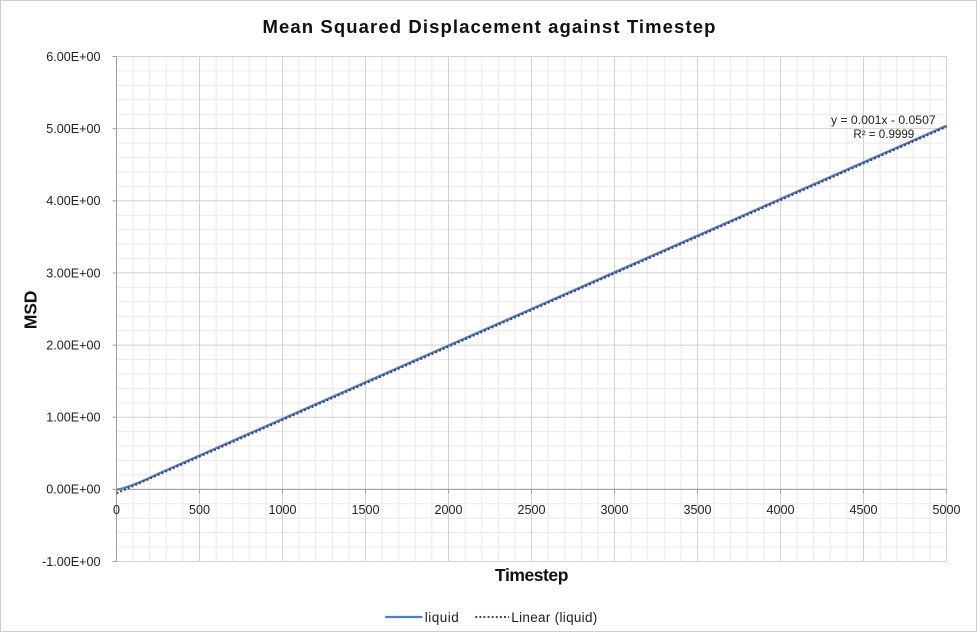 This screenshot has height=638, width=977. Describe the element at coordinates (73, 129) in the screenshot. I see `svg-text: 5.00E+00` at that location.